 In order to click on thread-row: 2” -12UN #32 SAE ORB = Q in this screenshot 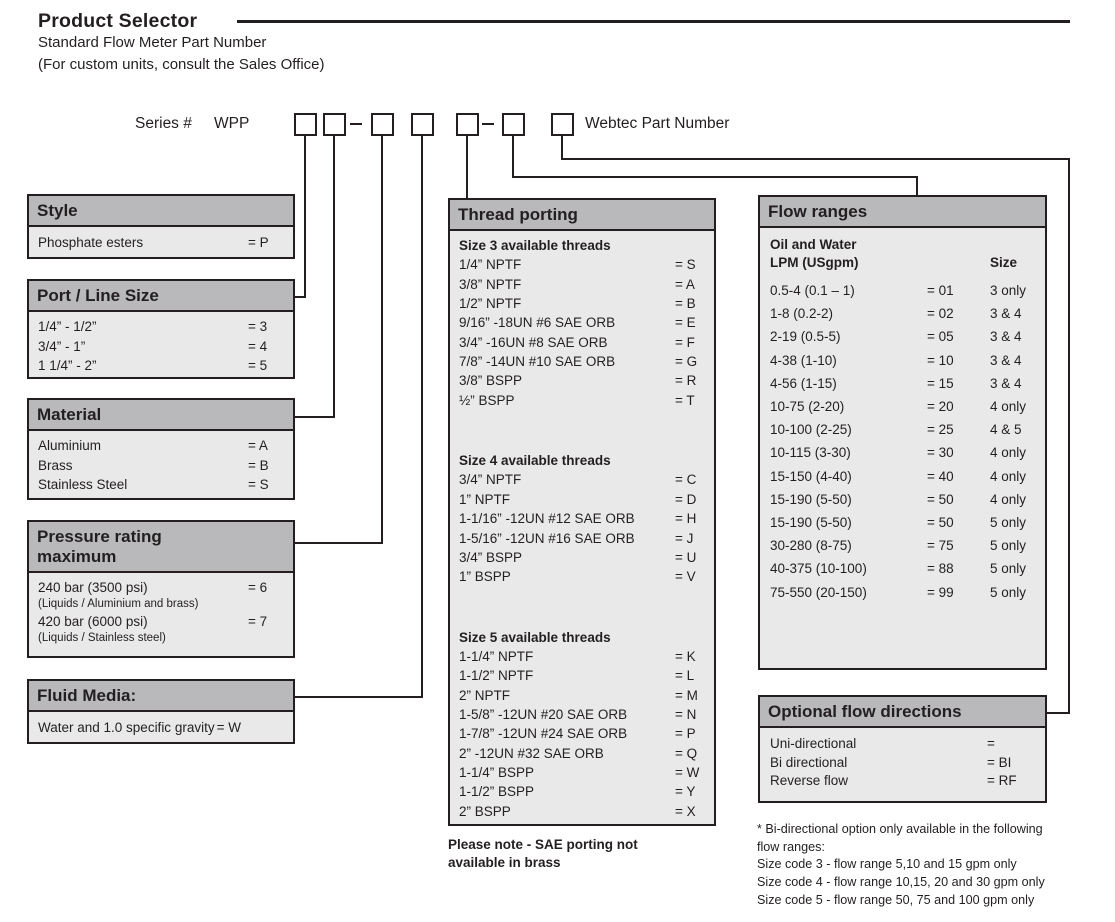, I will do `click(582, 753)`.